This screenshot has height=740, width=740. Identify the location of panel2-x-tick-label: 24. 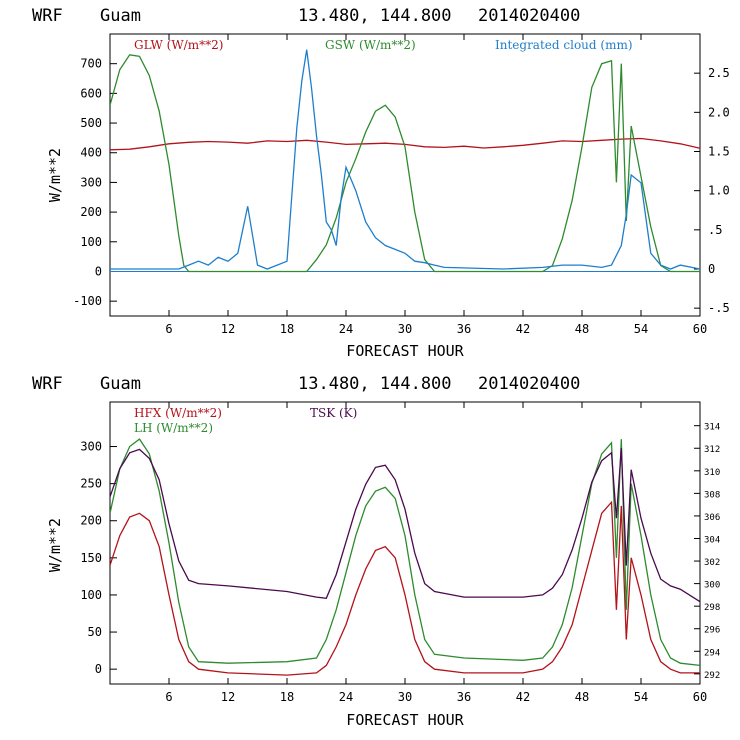
(346, 697).